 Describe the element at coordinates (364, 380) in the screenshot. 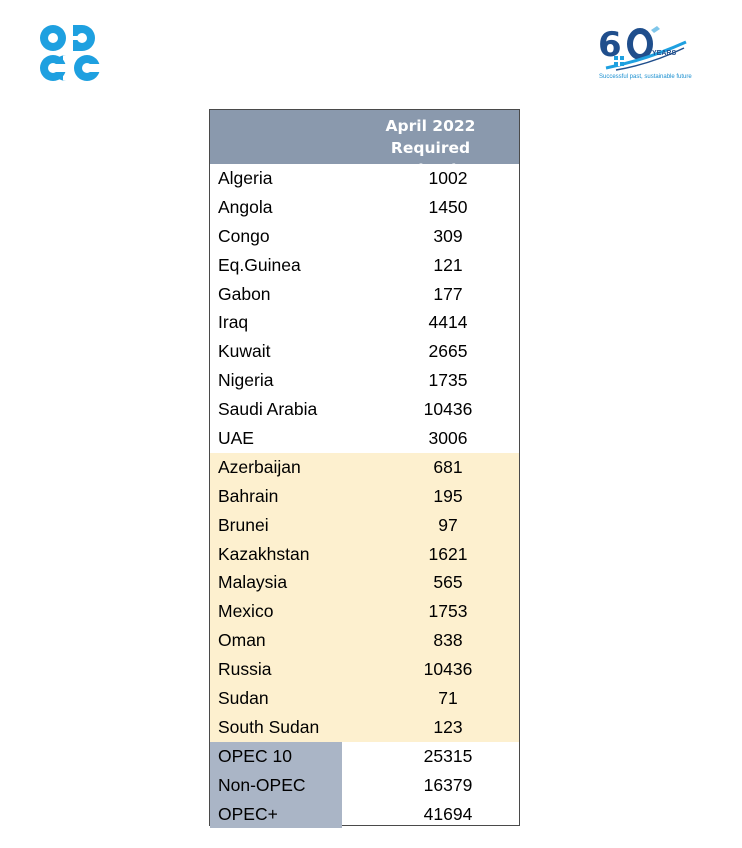

I see `table-row: Nigeria 1735` at that location.